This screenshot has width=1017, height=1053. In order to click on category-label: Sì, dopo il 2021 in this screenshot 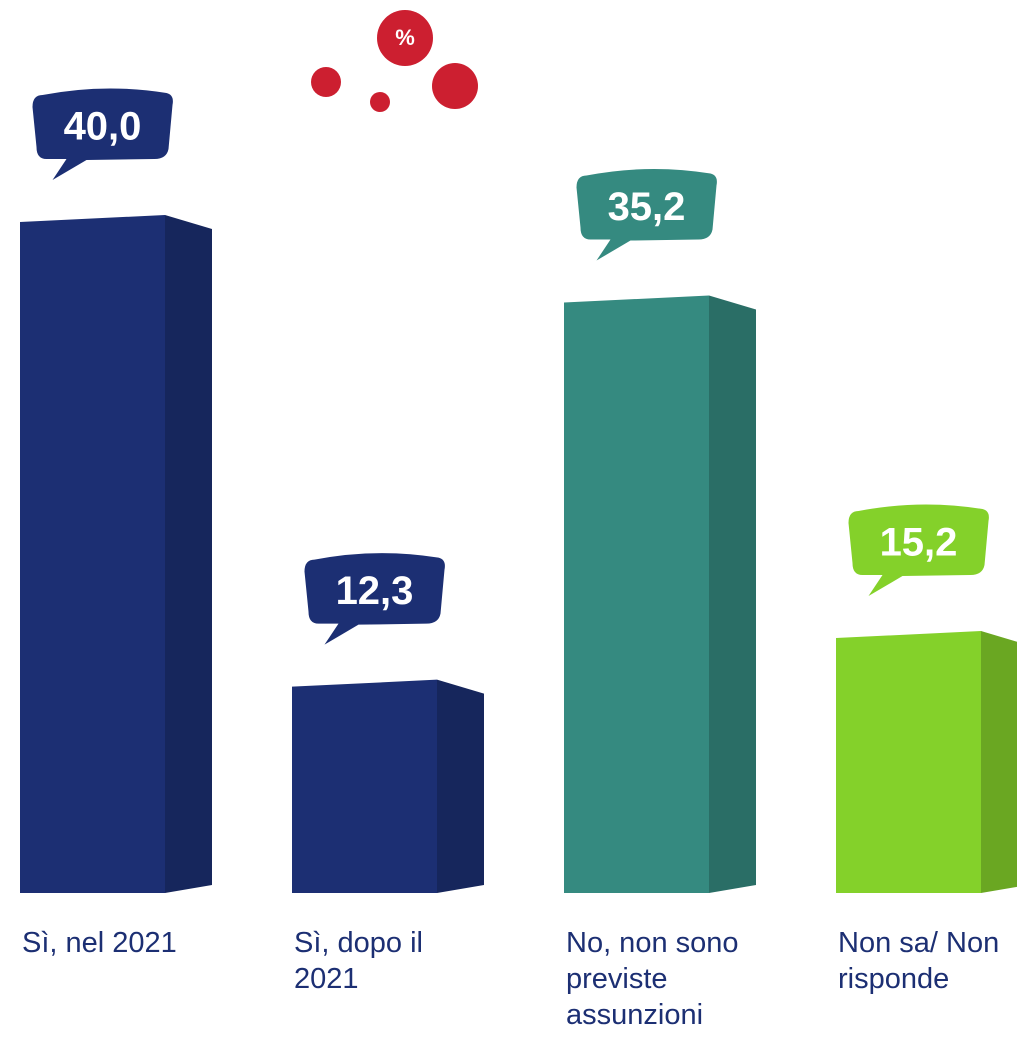, I will do `click(358, 961)`.